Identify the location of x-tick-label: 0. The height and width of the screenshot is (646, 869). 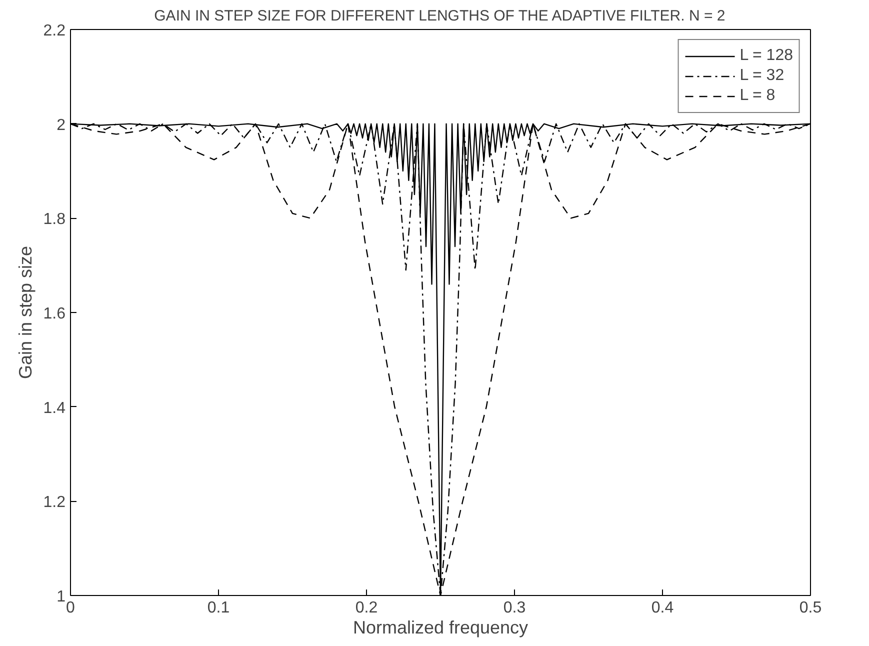
(71, 608).